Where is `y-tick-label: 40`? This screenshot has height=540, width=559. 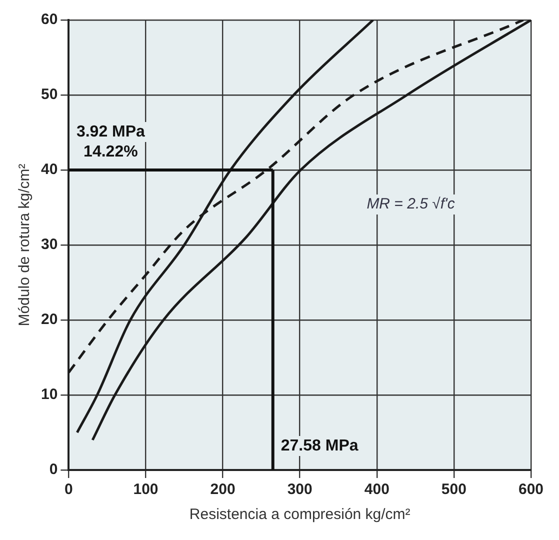 y-tick-label: 40 is located at coordinates (49, 169).